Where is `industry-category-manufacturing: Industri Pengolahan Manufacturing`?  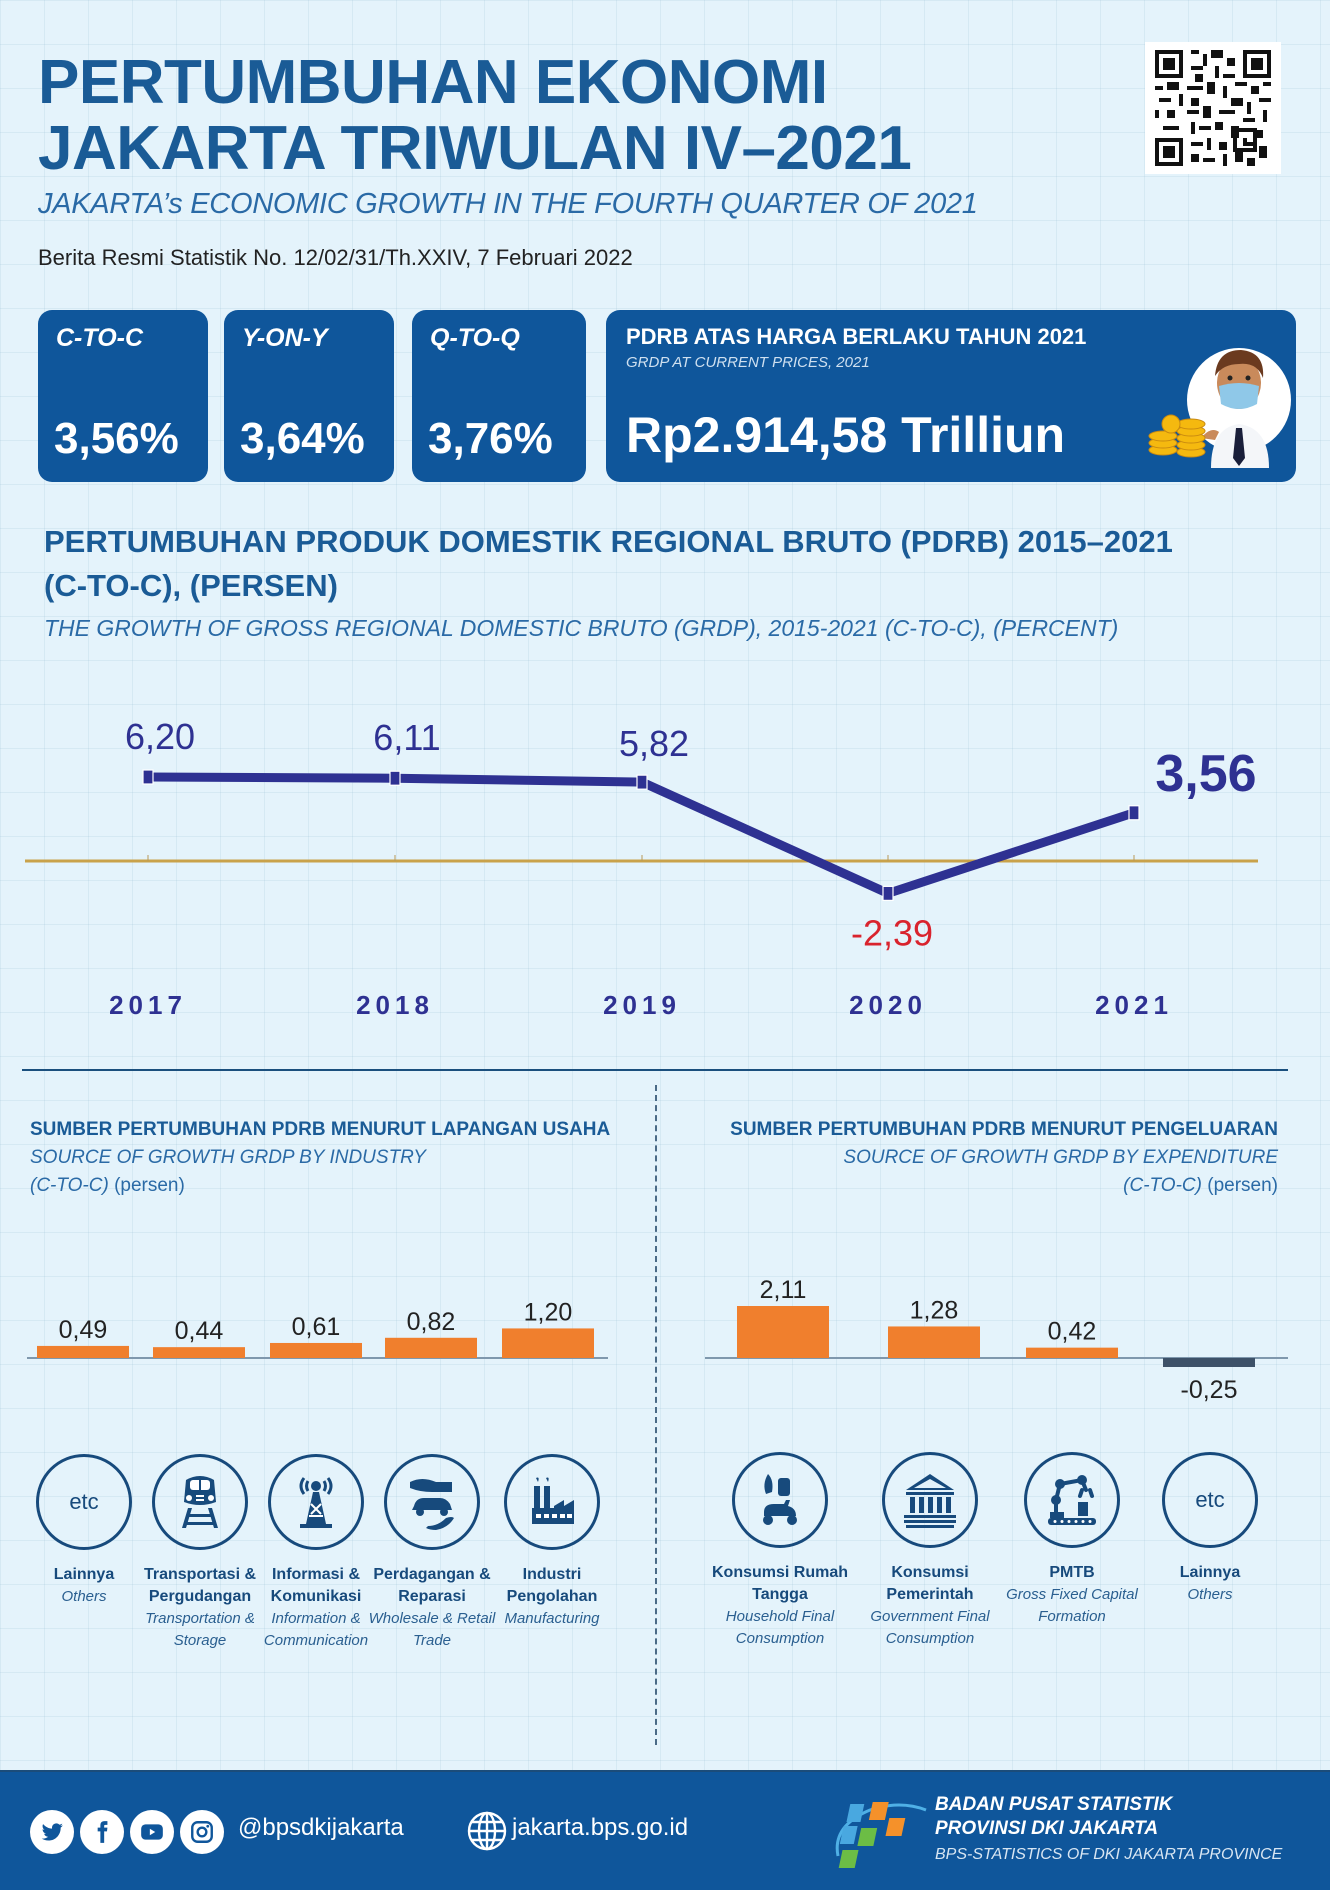
industry-category-manufacturing: Industri Pengolahan Manufacturing is located at coordinates (552, 1542).